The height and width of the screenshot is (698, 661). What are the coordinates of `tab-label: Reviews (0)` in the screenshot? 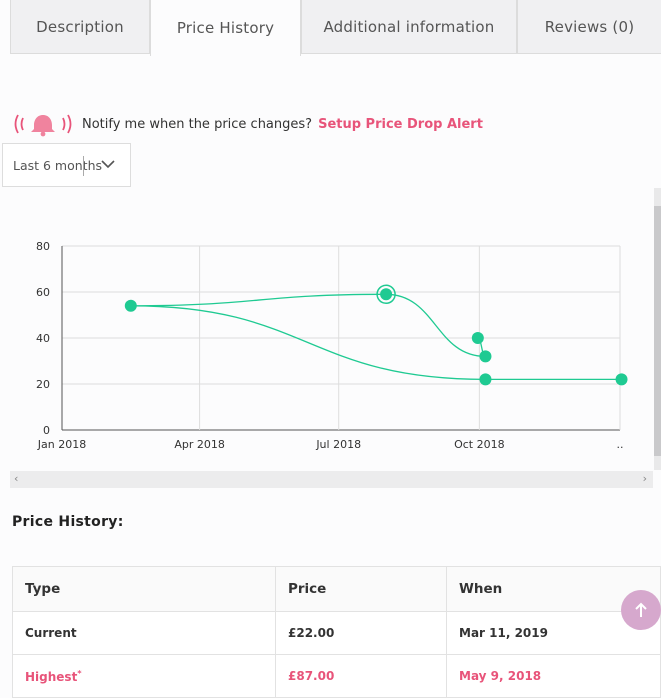 It's located at (589, 26).